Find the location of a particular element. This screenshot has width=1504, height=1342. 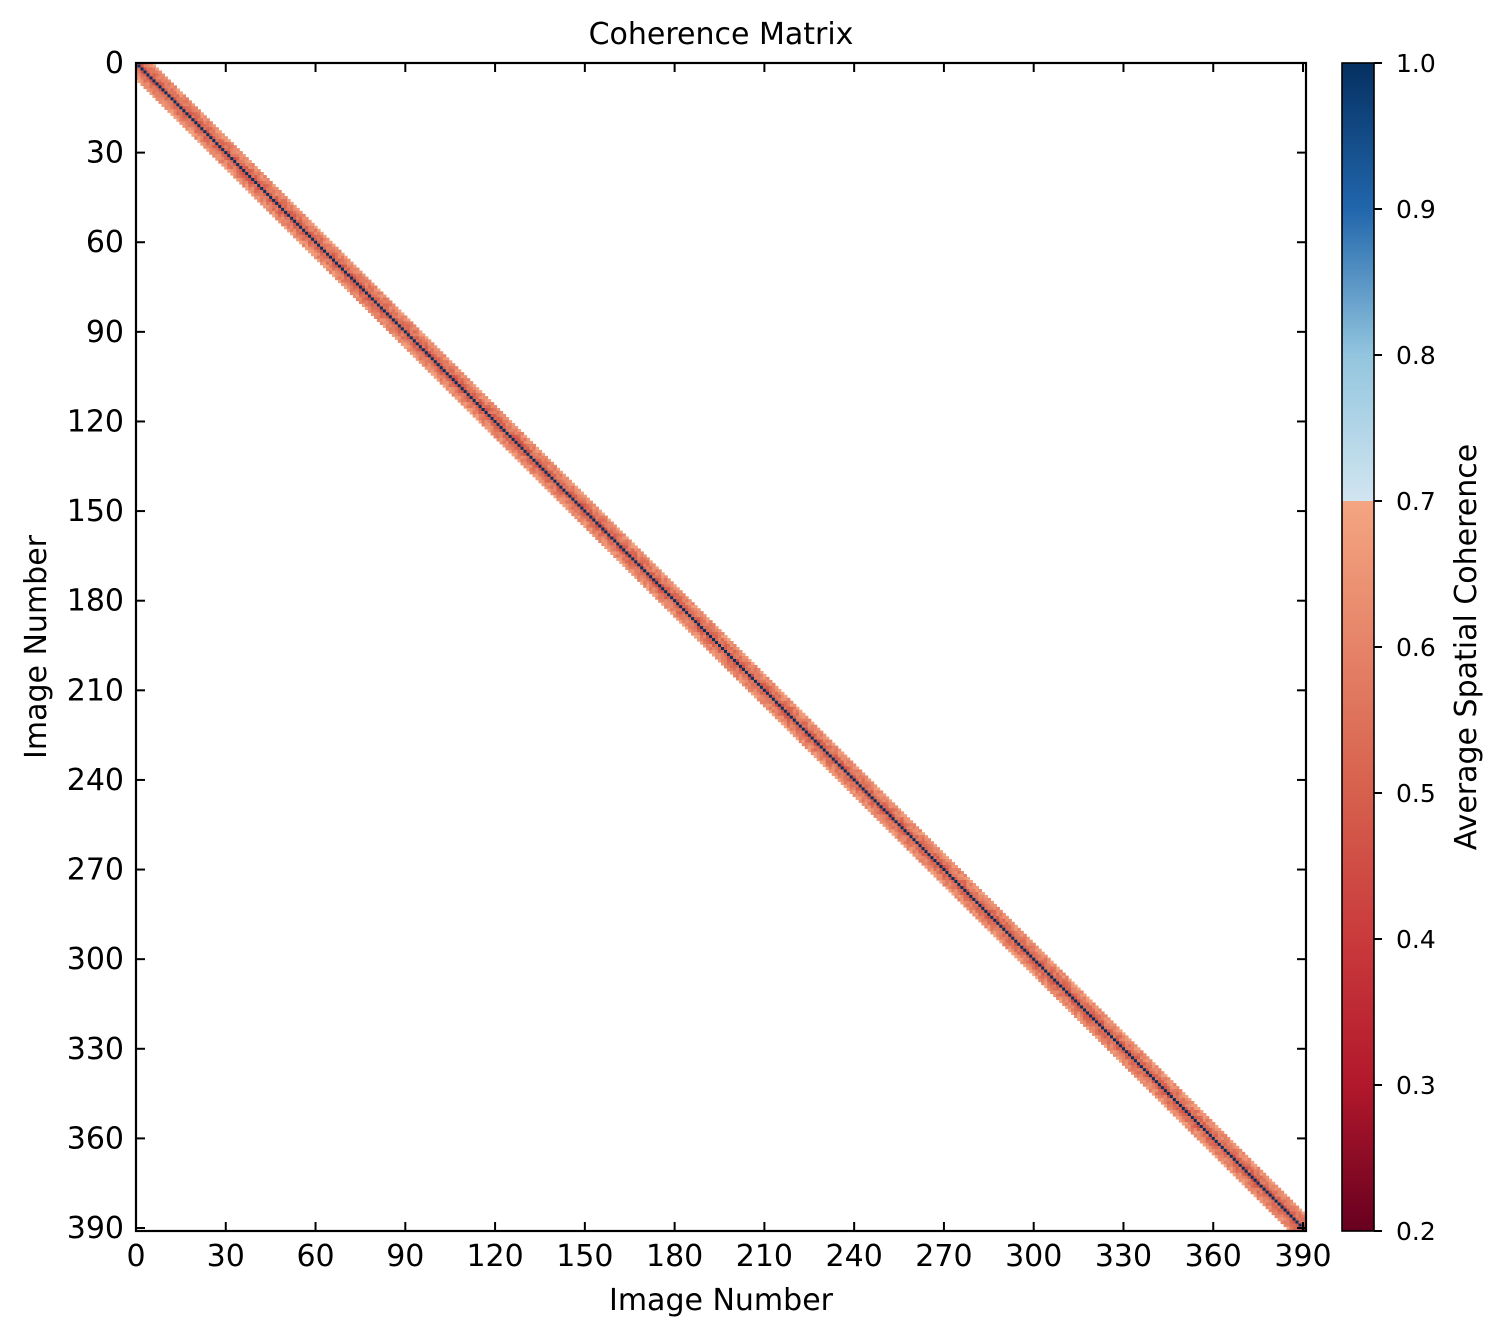

y-tick-label: 60 is located at coordinates (105, 242).